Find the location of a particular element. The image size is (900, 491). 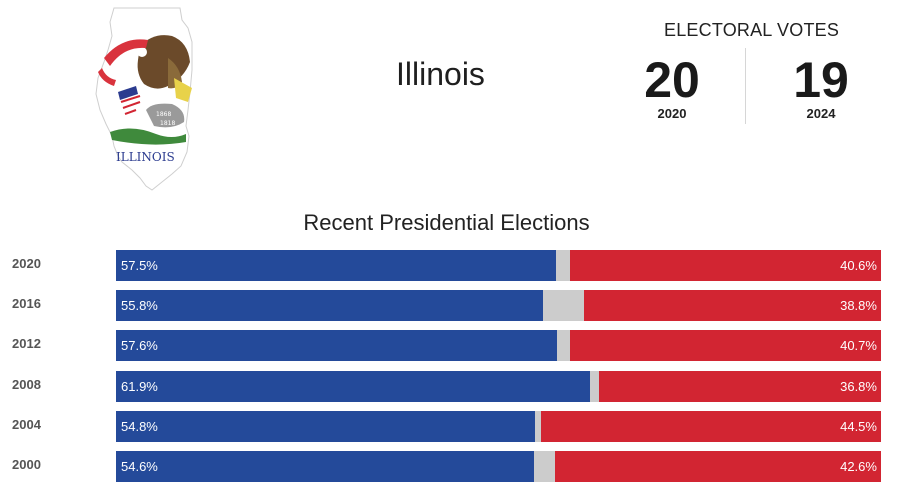

result-bar: 55.8% 38.8% is located at coordinates (498, 306).